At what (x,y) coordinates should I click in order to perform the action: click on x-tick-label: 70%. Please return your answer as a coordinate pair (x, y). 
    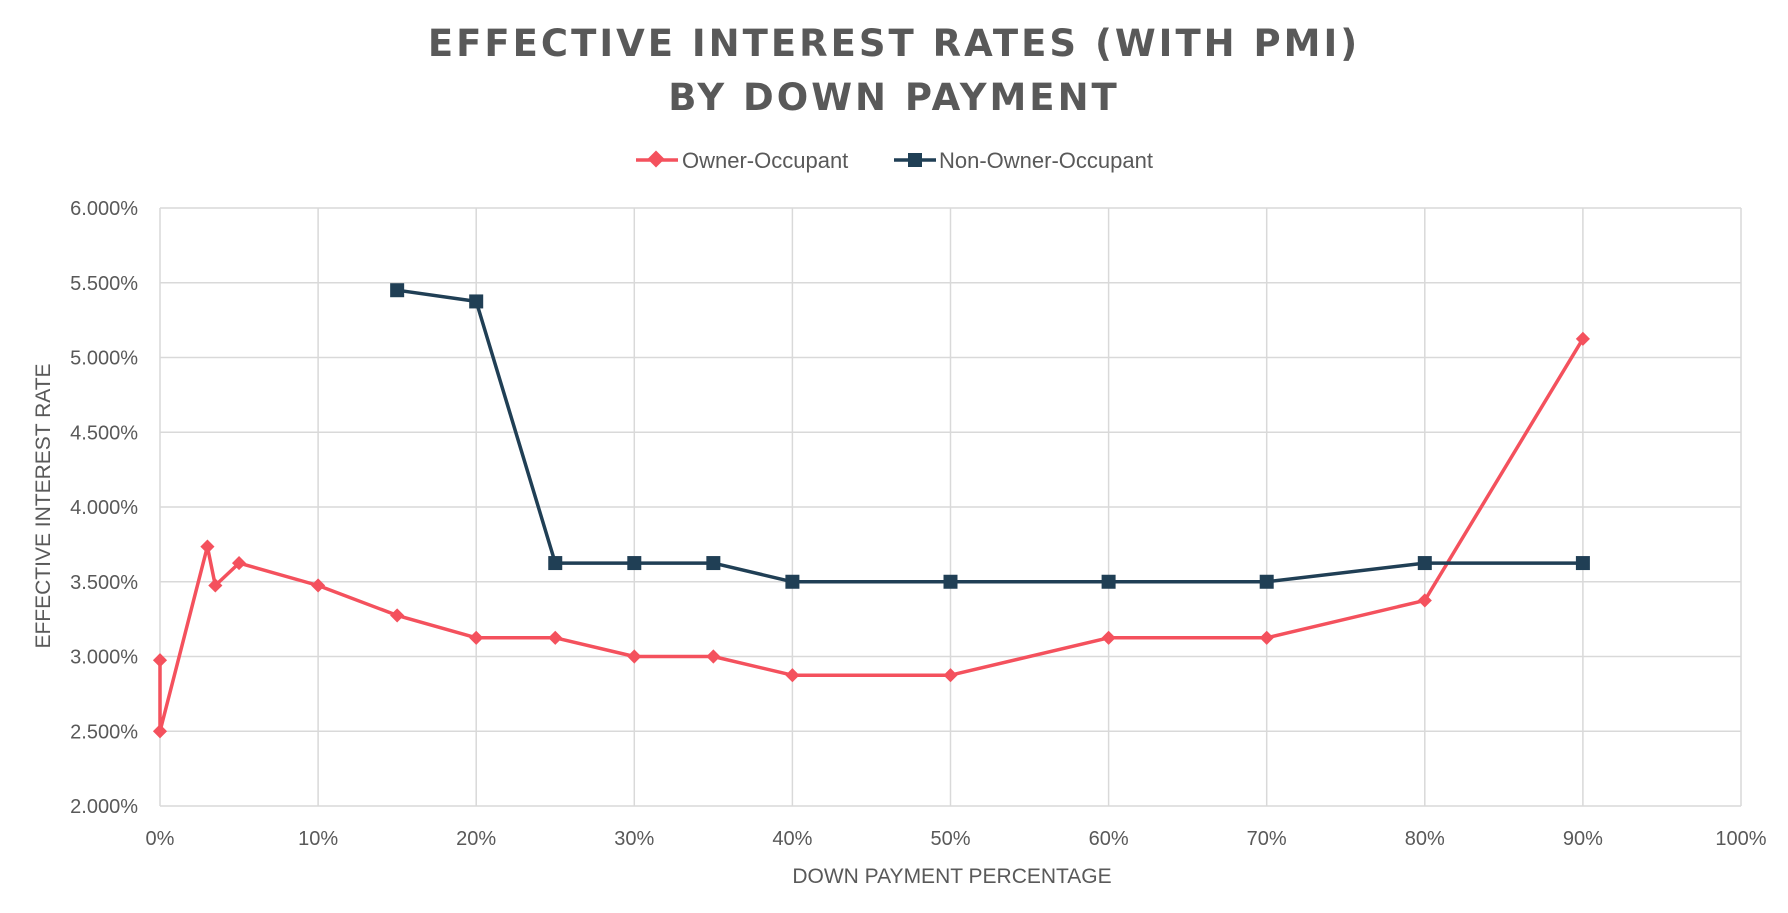
    Looking at the image, I should click on (1267, 839).